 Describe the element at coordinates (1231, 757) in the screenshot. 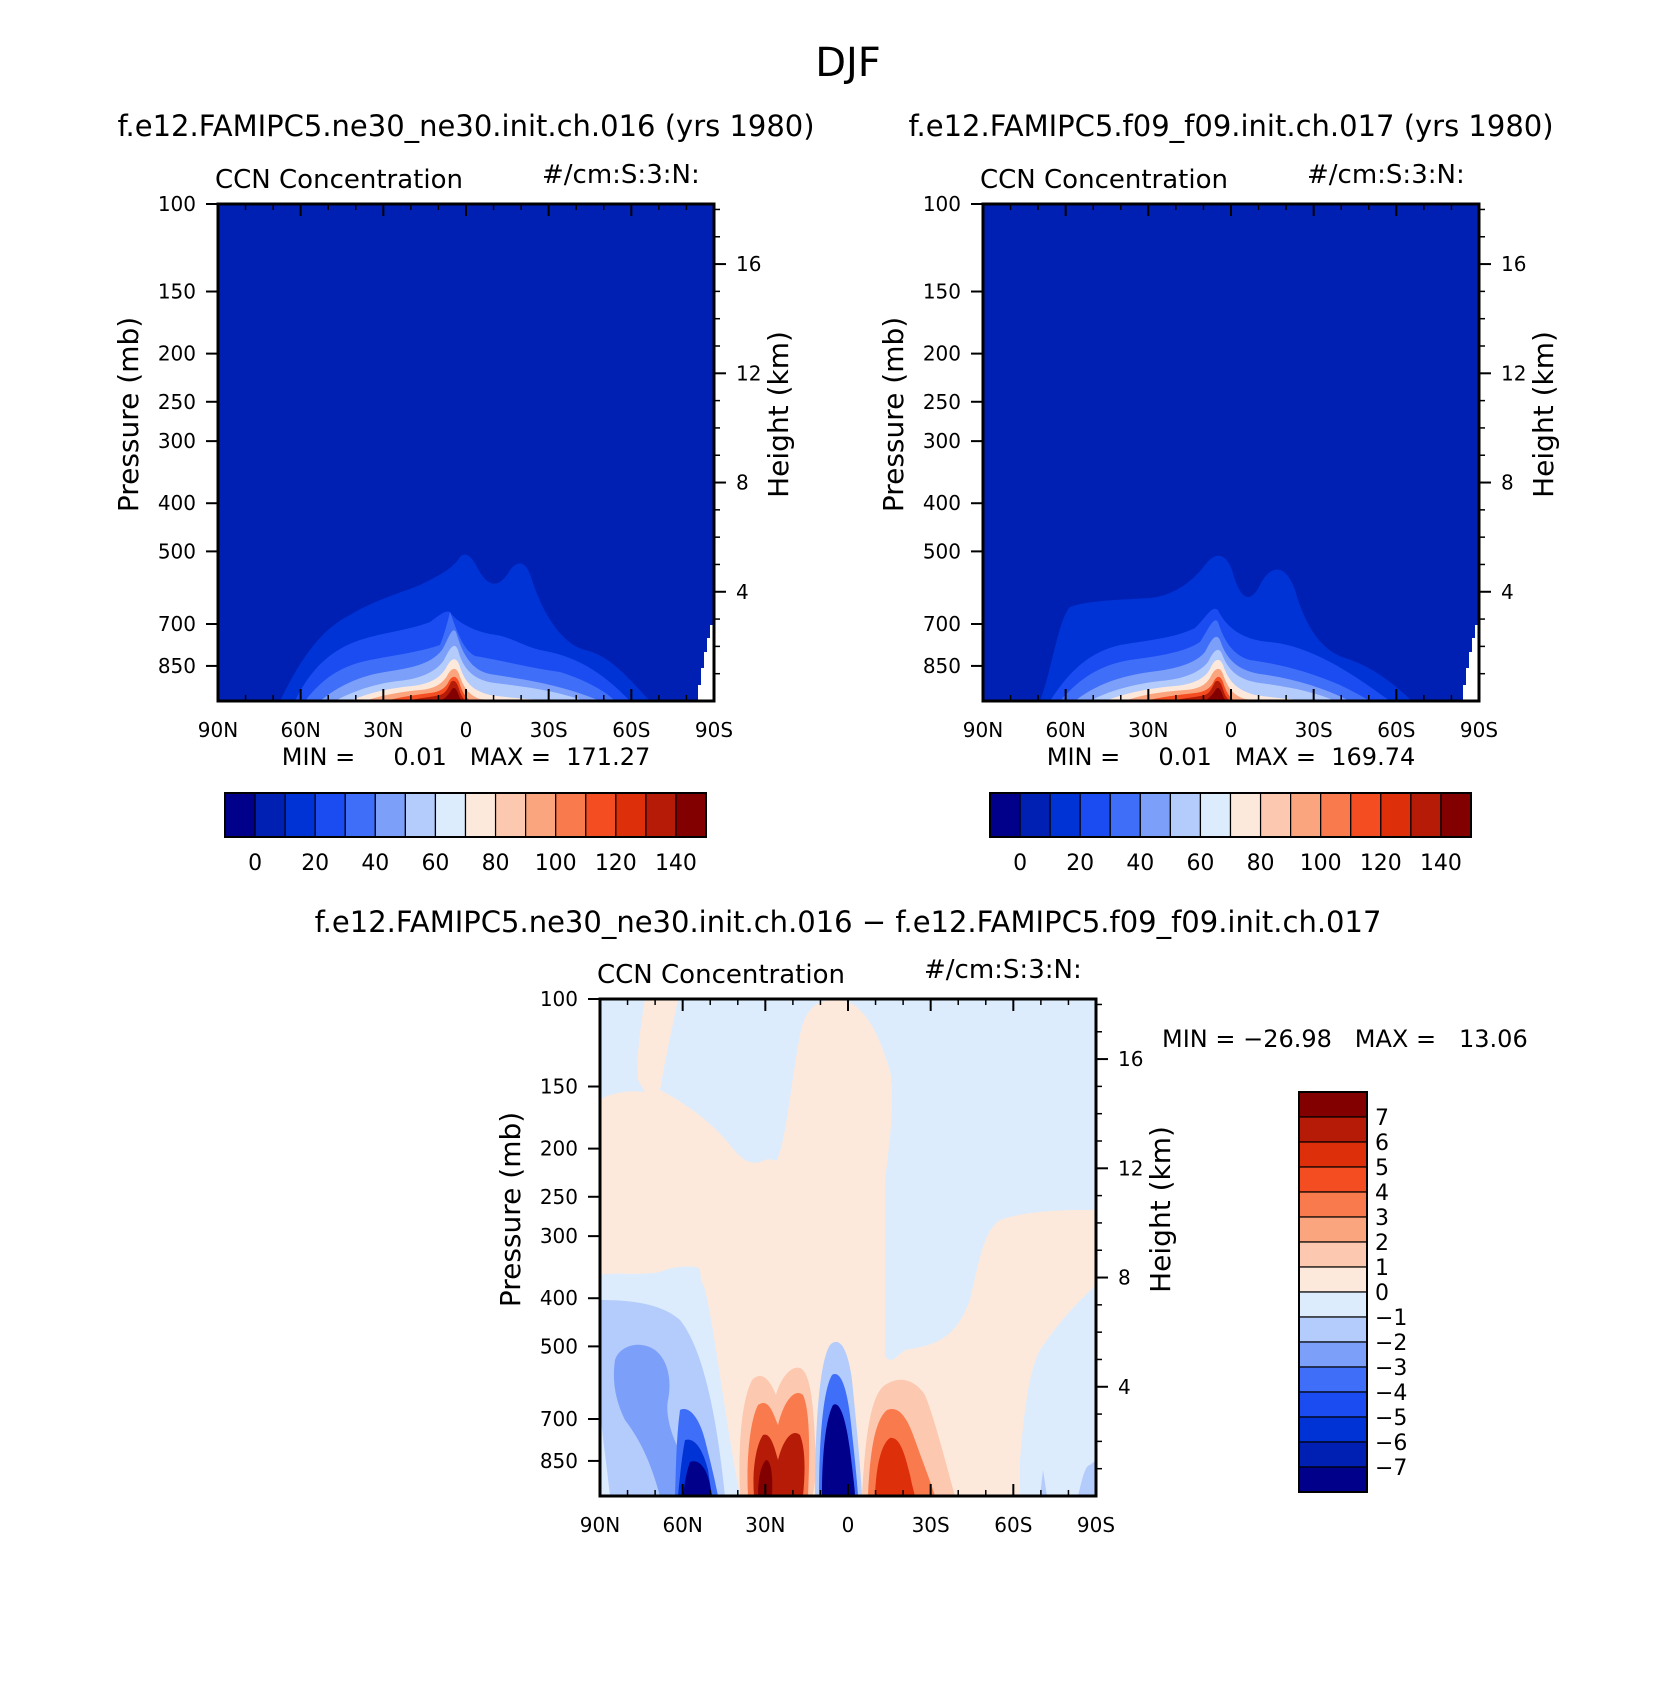

I see `panel-b-stats: MIN = 0.01 MAX = 169.74` at that location.